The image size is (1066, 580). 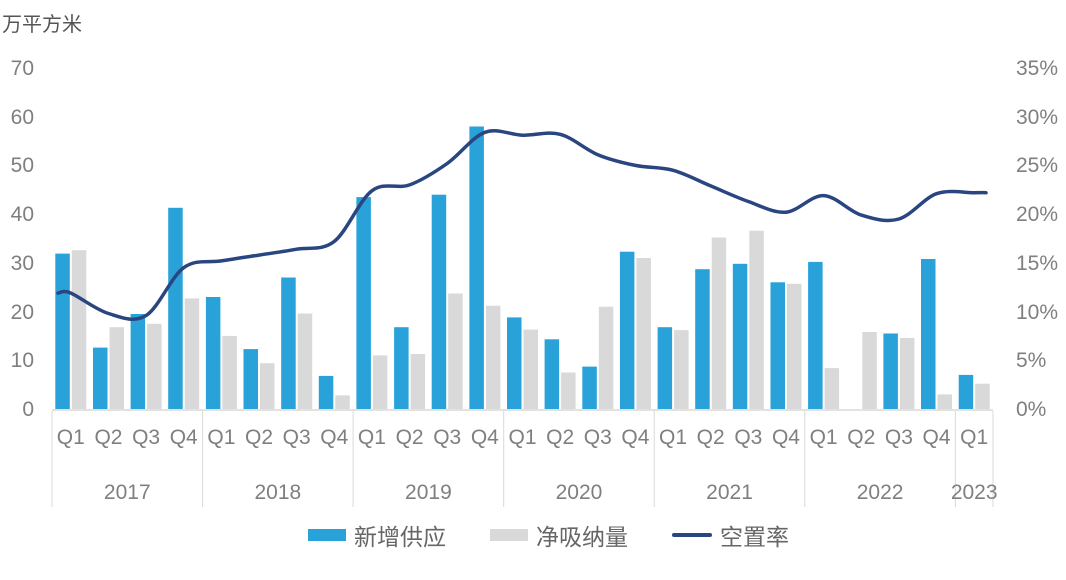 I want to click on y-axis-tick-right: 10%, so click(x=1037, y=312).